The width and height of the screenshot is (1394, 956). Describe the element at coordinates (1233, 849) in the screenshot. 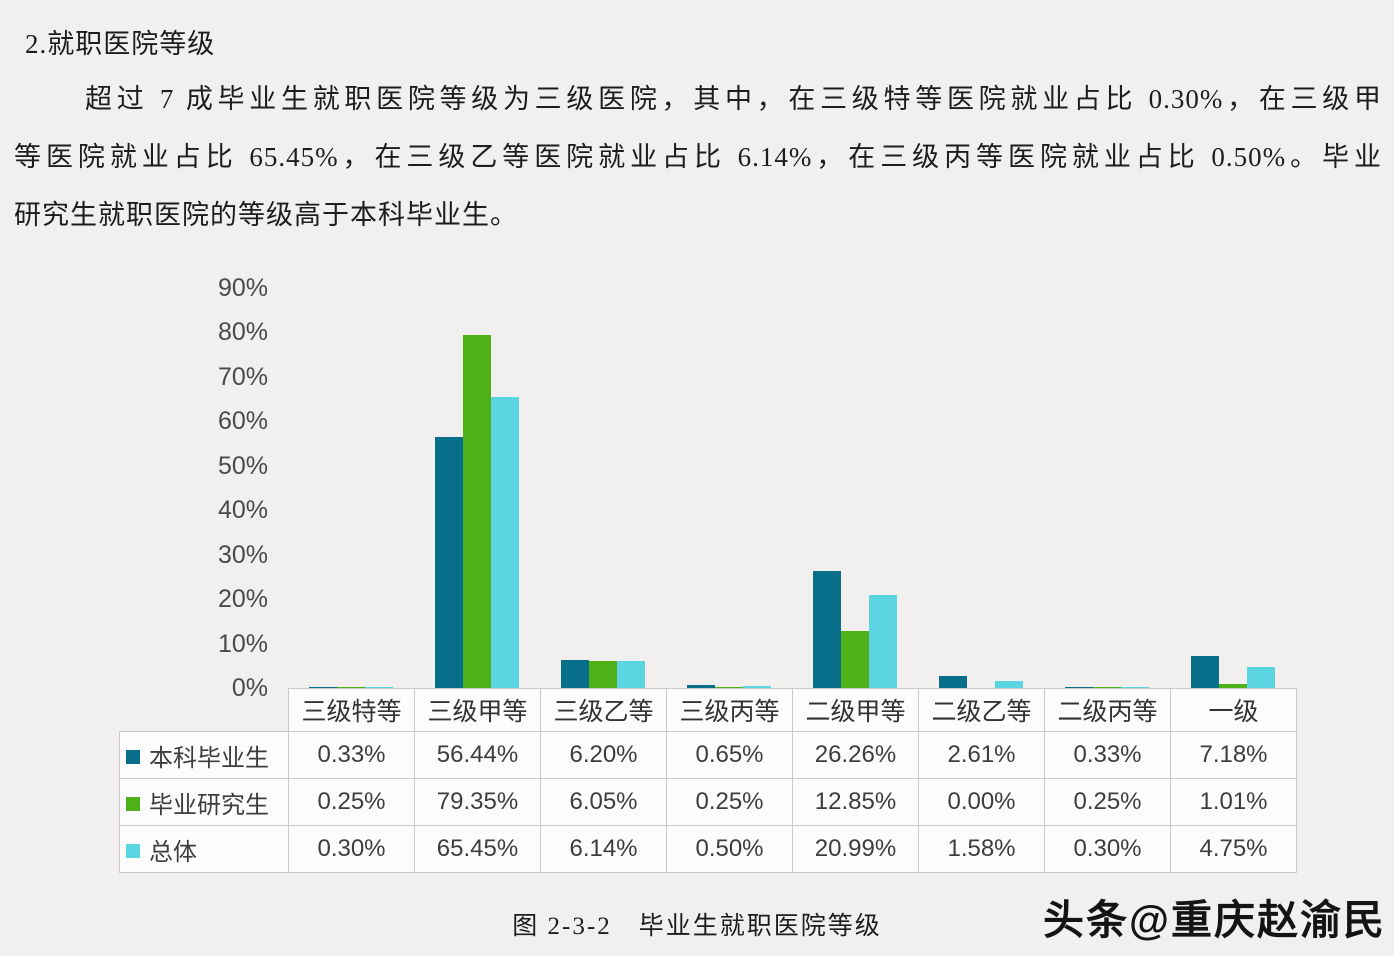

I see `table-cell: 4.75%` at that location.